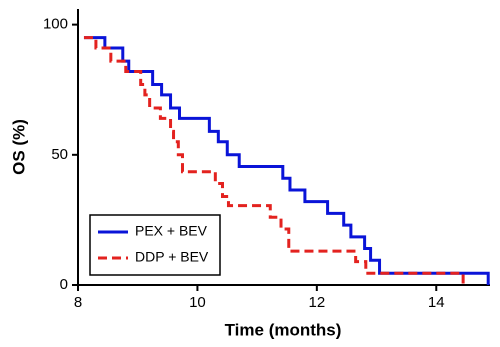 Image resolution: width=500 pixels, height=347 pixels. Describe the element at coordinates (172, 257) in the screenshot. I see `legend-label: DDP + BEV` at that location.